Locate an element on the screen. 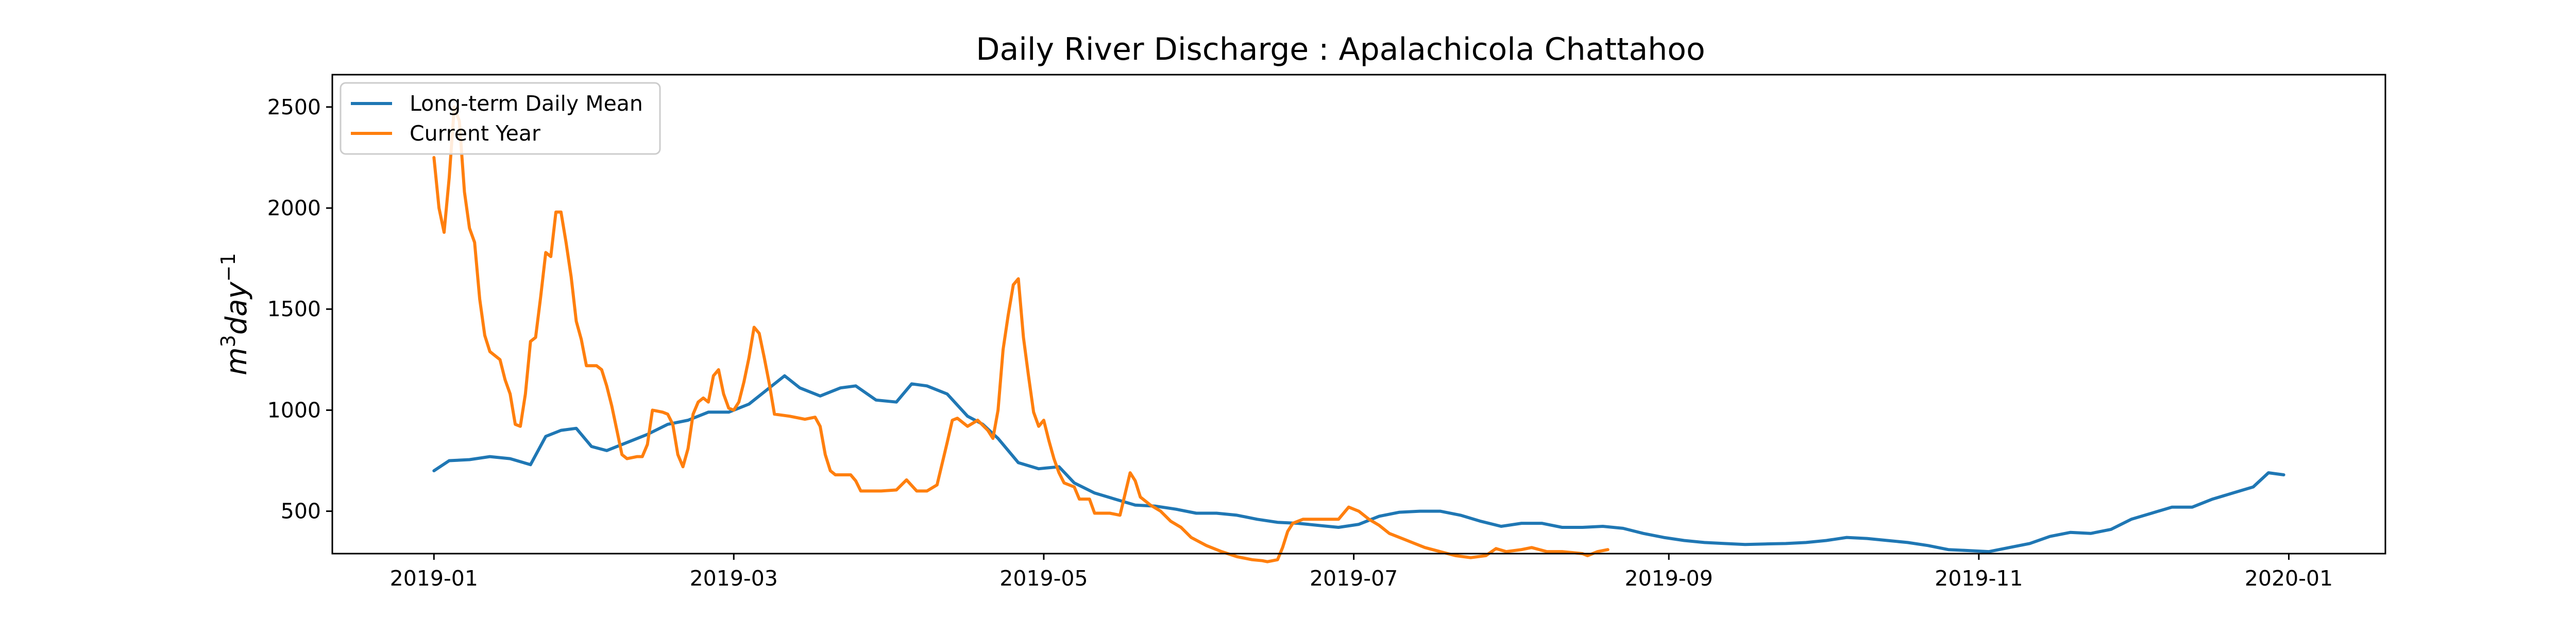 This screenshot has height=618, width=2576. legend-label-long-term: Long-term Daily Mean is located at coordinates (526, 103).